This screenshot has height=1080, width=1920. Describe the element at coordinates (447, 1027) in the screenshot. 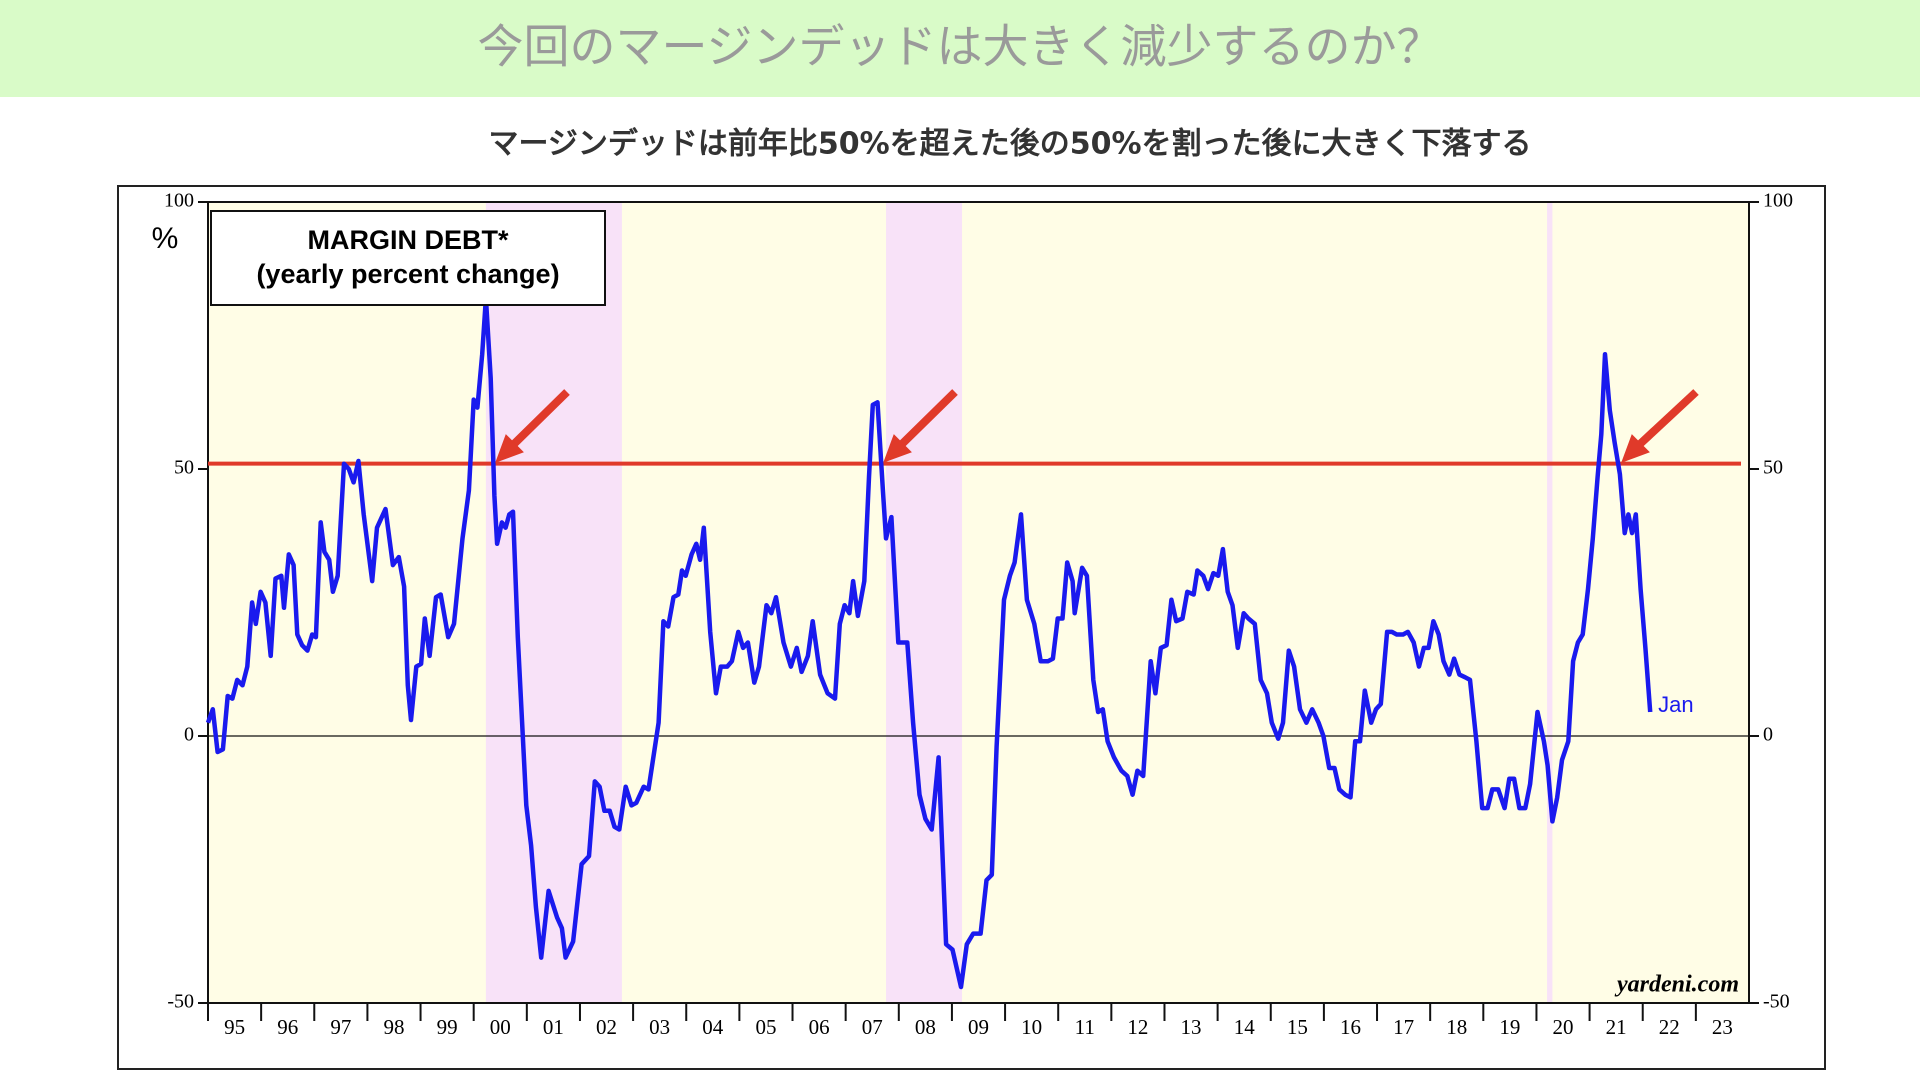

I see `x-tick-label: 99` at that location.